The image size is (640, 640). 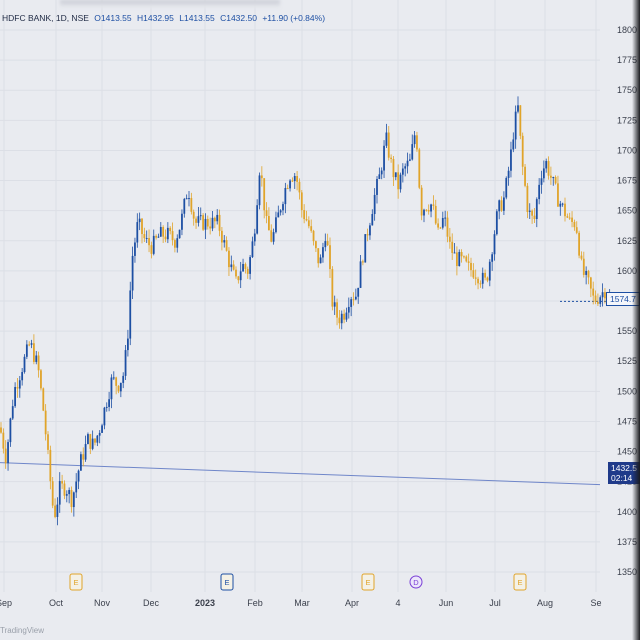 What do you see at coordinates (446, 603) in the screenshot?
I see `time-axis-label: Jun` at bounding box center [446, 603].